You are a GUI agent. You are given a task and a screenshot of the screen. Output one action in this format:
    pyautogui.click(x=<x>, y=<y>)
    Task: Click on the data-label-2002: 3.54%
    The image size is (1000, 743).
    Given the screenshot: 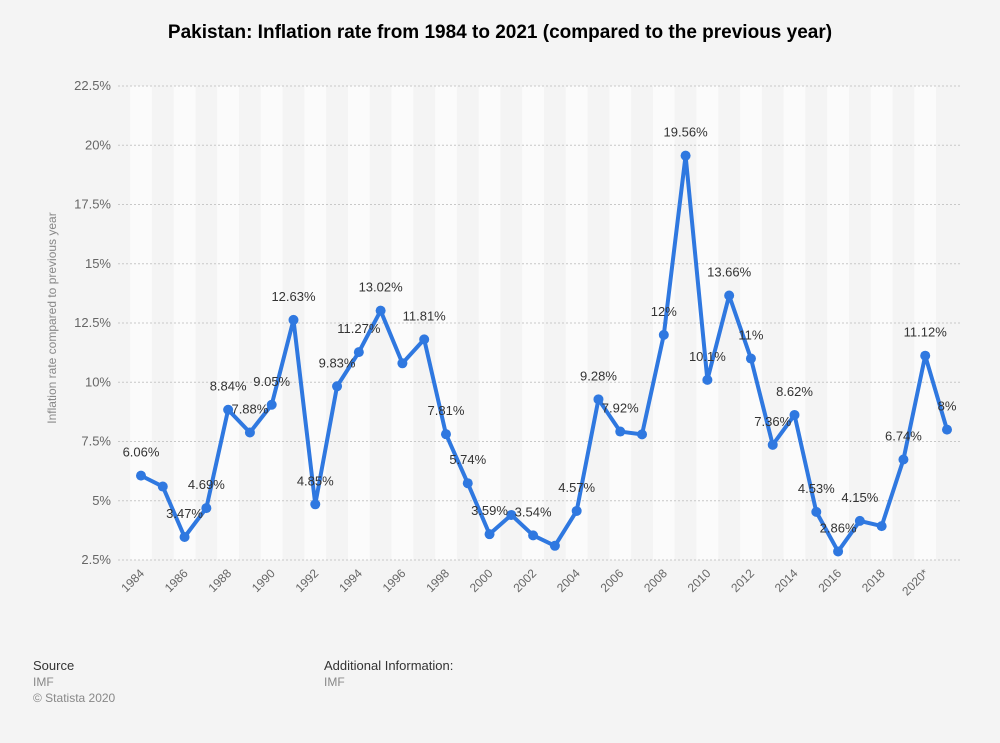 What is the action you would take?
    pyautogui.click(x=533, y=511)
    